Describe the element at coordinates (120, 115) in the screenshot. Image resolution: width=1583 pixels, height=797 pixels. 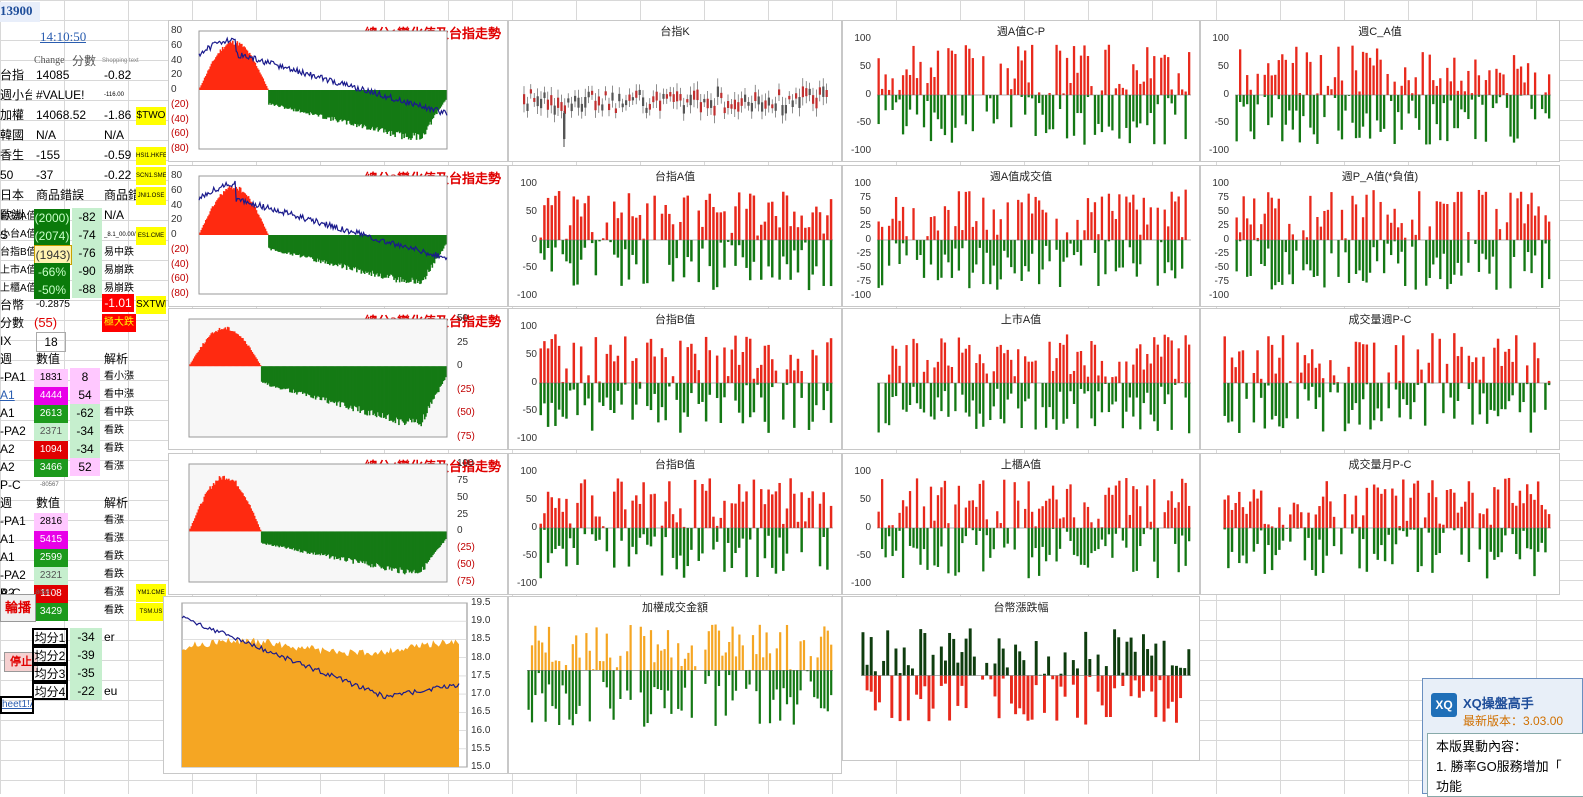
I see `row-score: -1.86` at that location.